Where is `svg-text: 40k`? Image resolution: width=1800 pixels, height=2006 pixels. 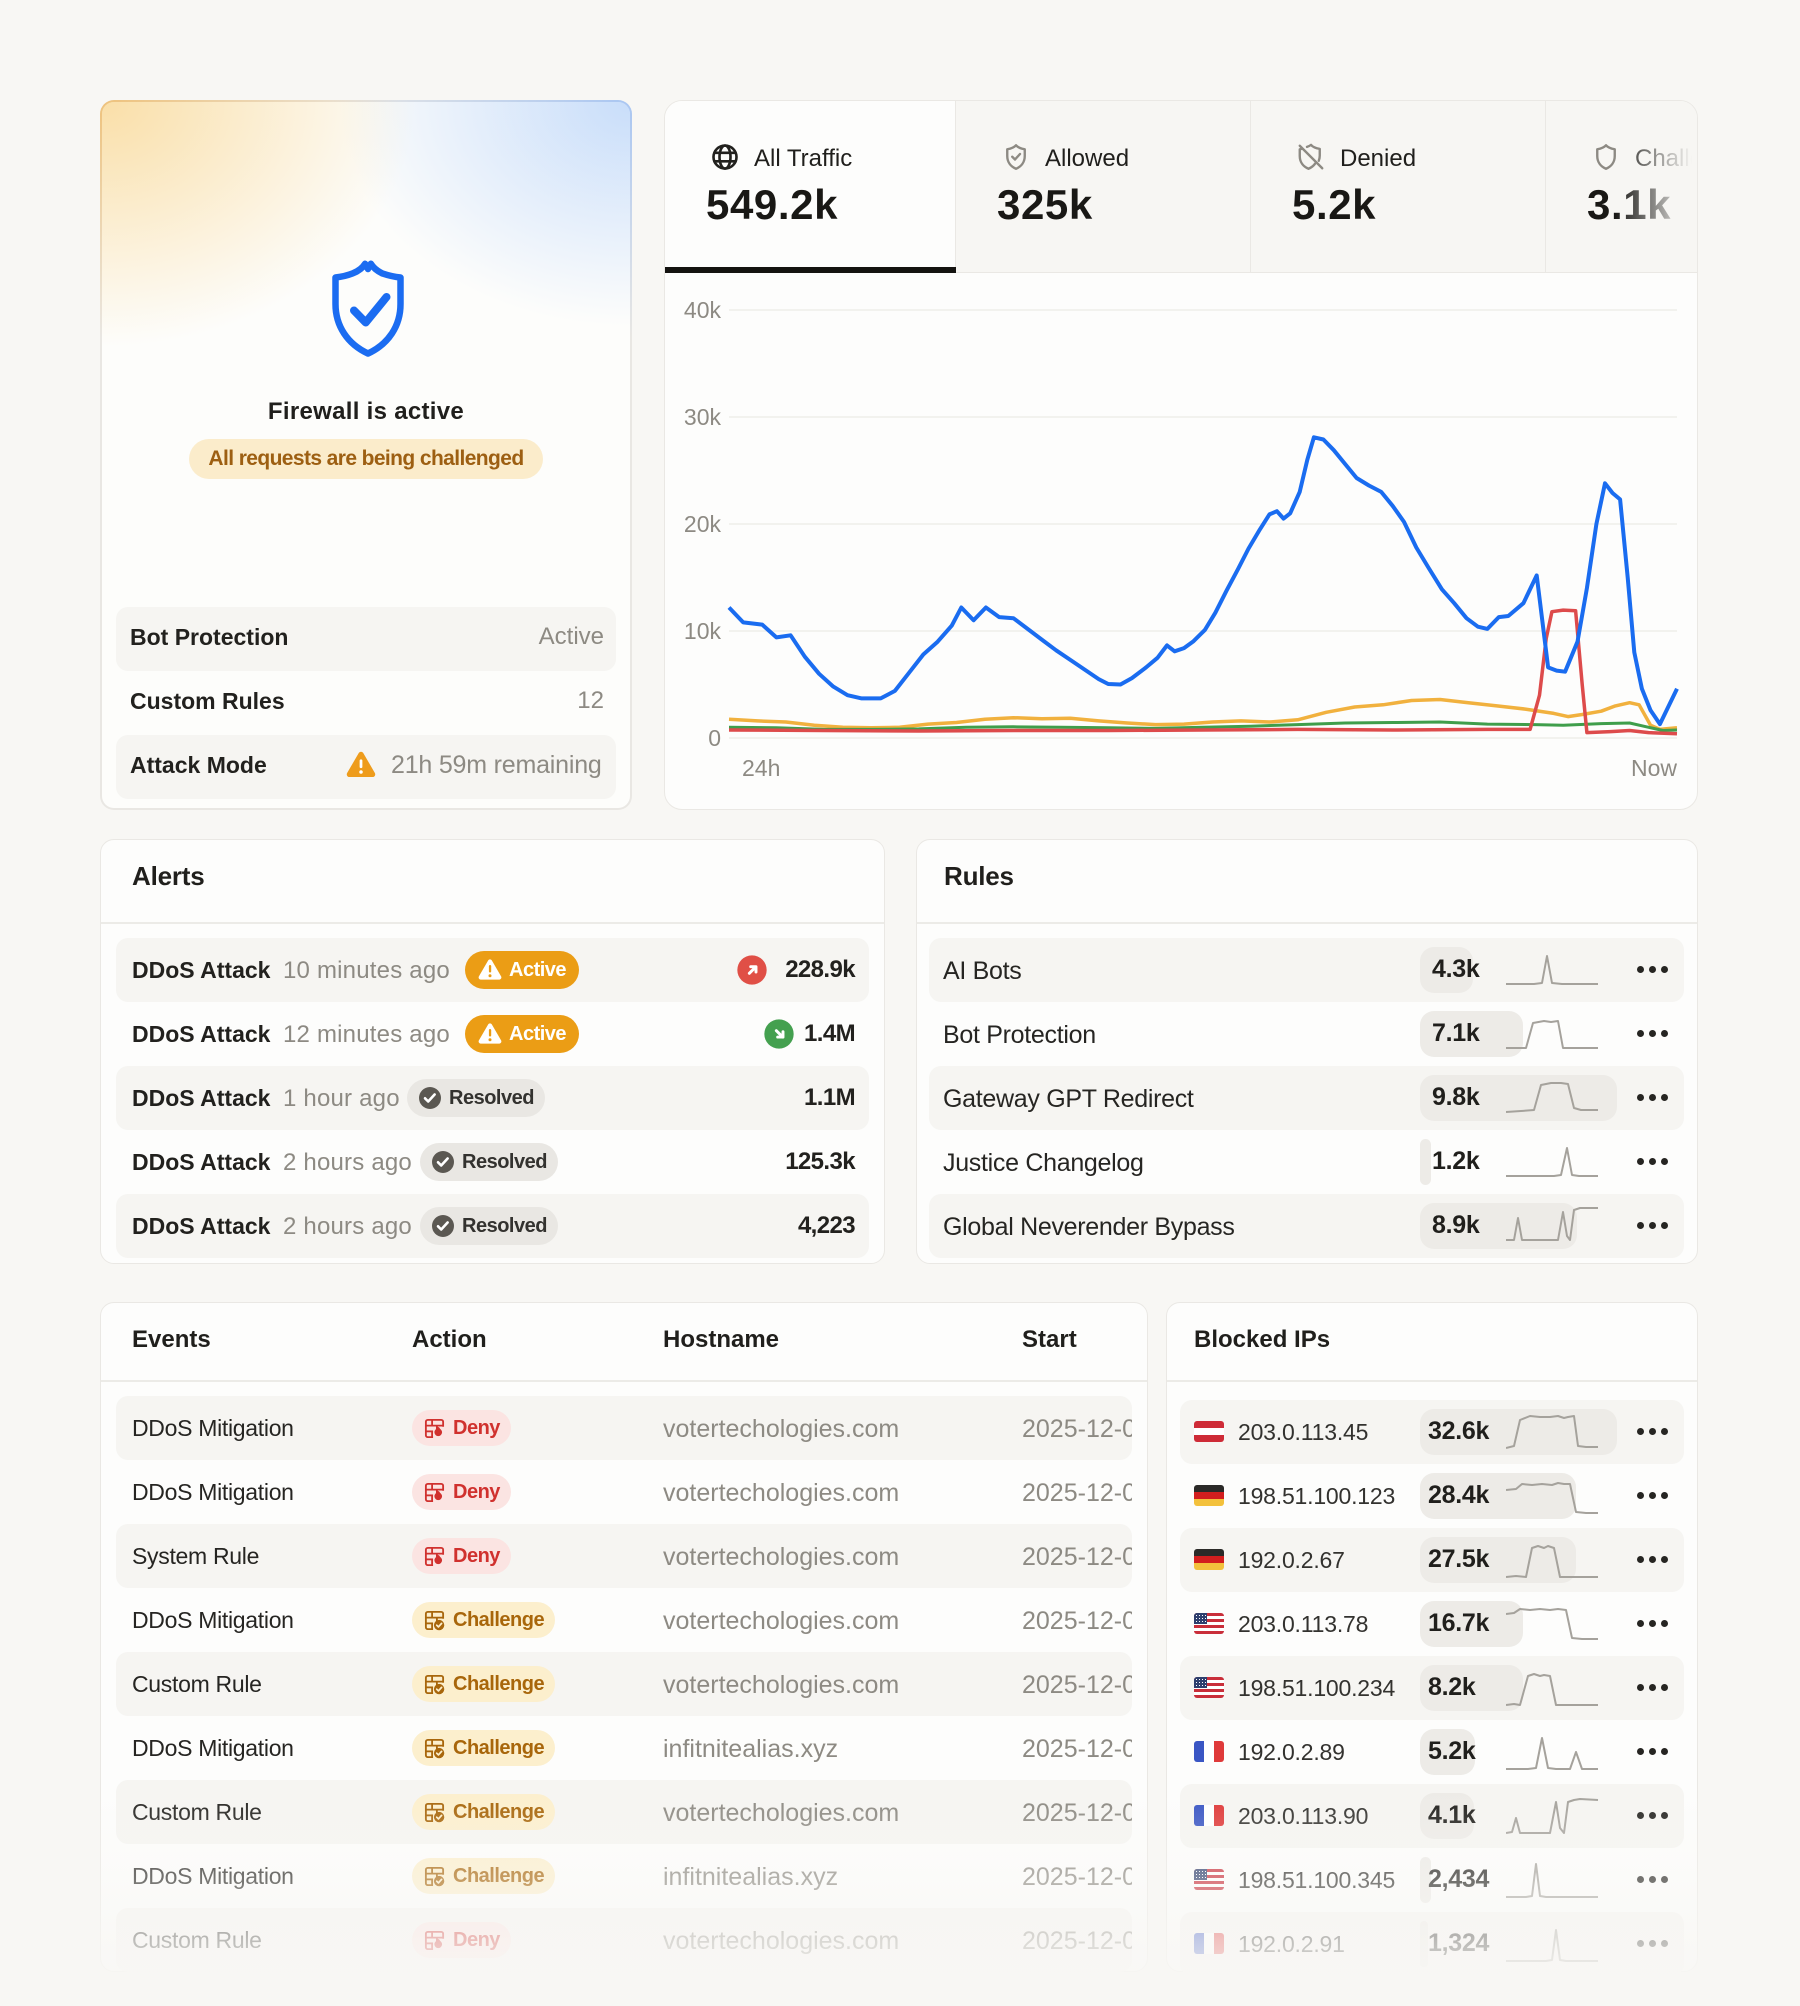 svg-text: 40k is located at coordinates (703, 310).